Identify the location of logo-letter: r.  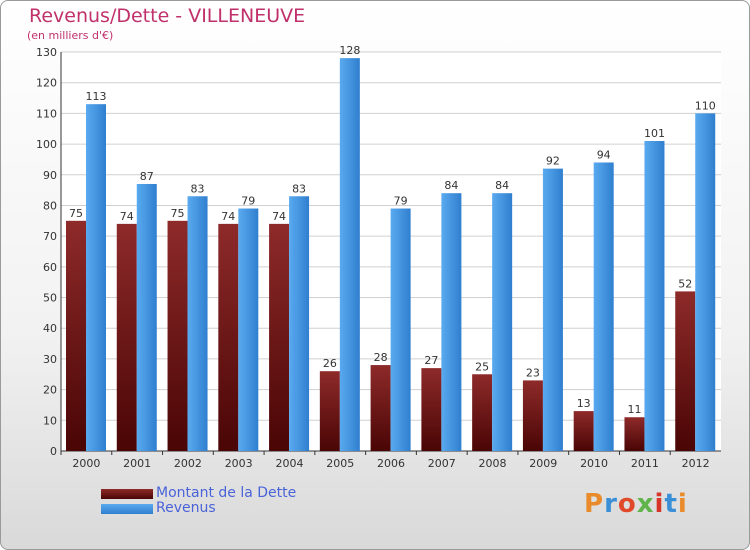
(611, 504).